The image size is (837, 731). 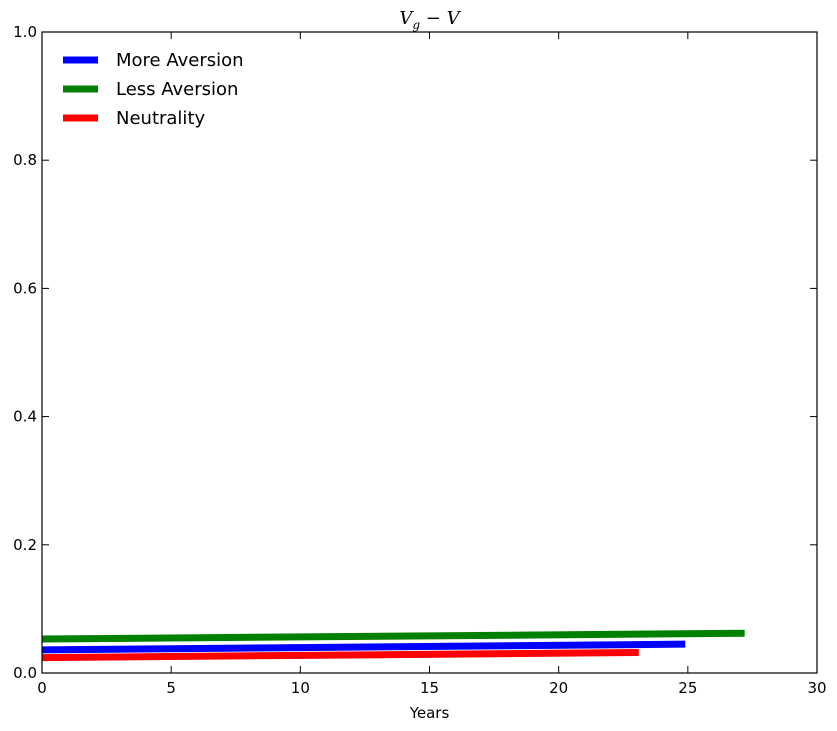 I want to click on x-axis-label: Years, so click(x=429, y=713).